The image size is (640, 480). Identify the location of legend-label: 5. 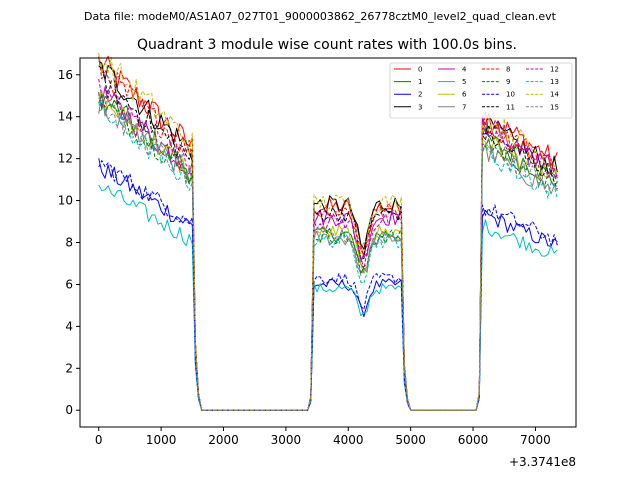
(464, 82).